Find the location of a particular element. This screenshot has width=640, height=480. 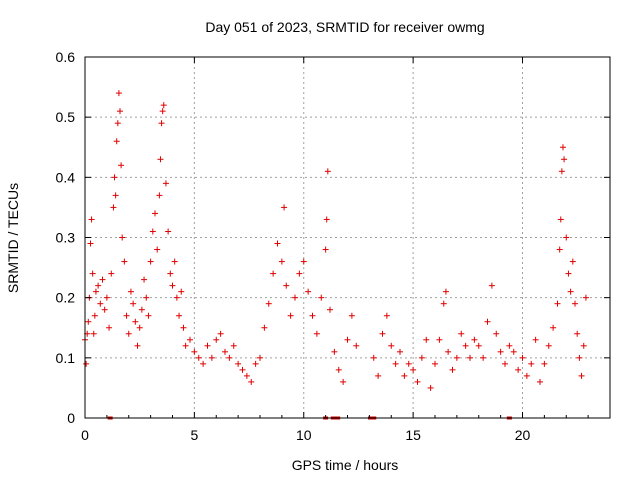

y-tick-label: 0.2 is located at coordinates (66, 298).